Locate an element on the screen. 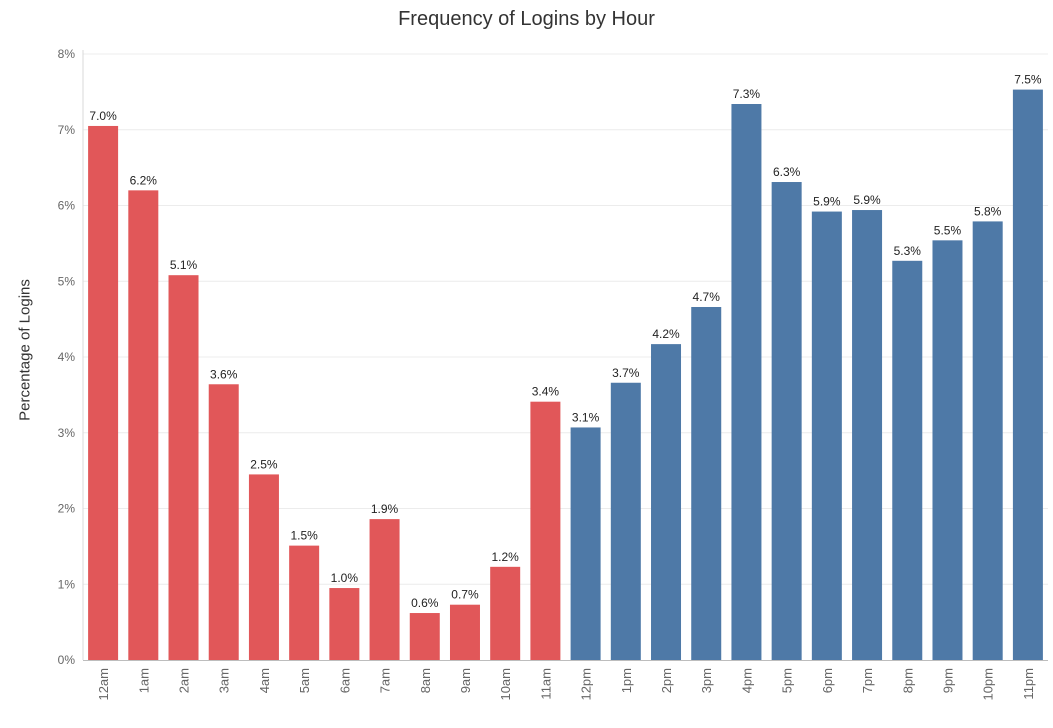 The height and width of the screenshot is (728, 1053). bar-9am is located at coordinates (464, 632).